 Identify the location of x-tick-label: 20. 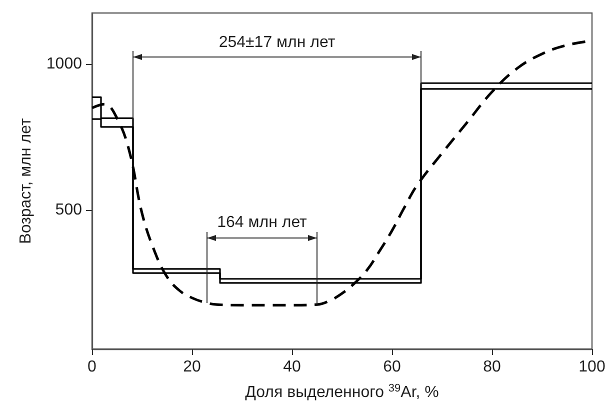
(192, 367).